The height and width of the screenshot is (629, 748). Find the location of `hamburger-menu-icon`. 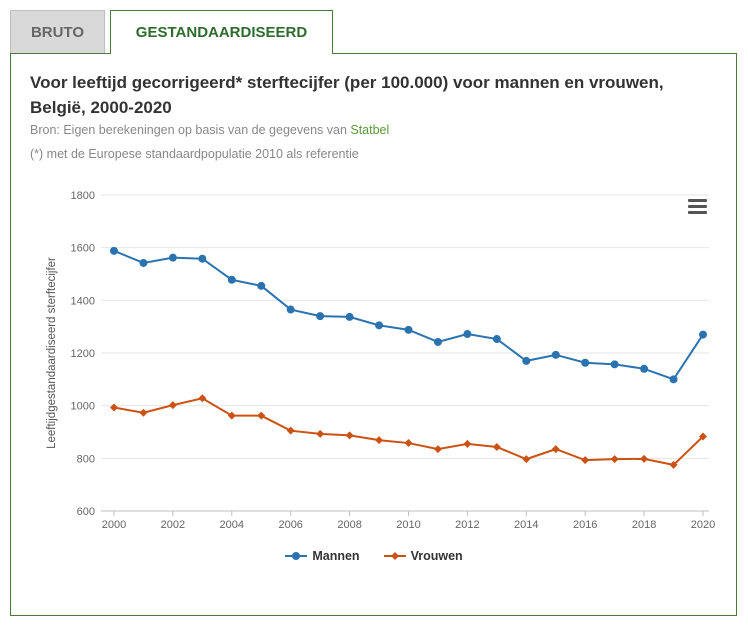

hamburger-menu-icon is located at coordinates (697, 207).